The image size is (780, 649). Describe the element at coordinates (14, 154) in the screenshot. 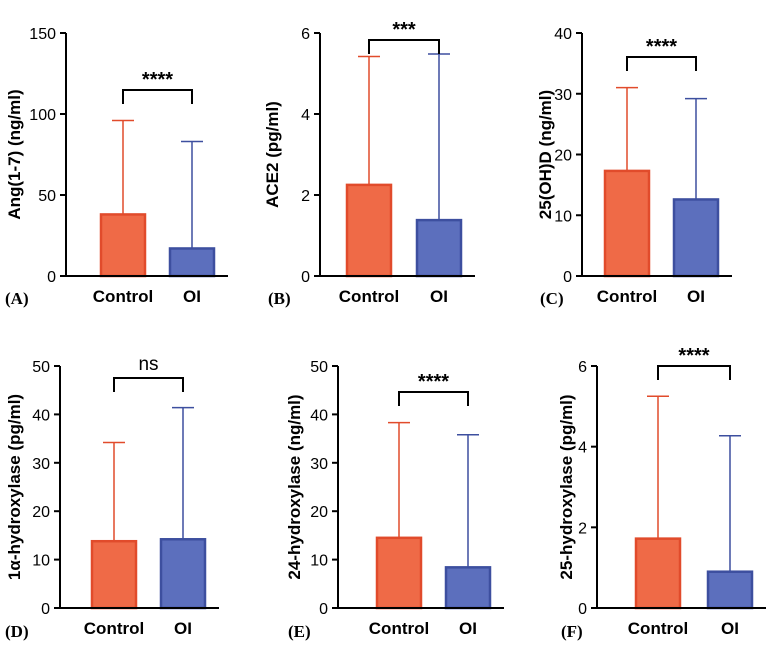

I see `y-axis-label: Ang(1-7) (ng/ml)` at that location.